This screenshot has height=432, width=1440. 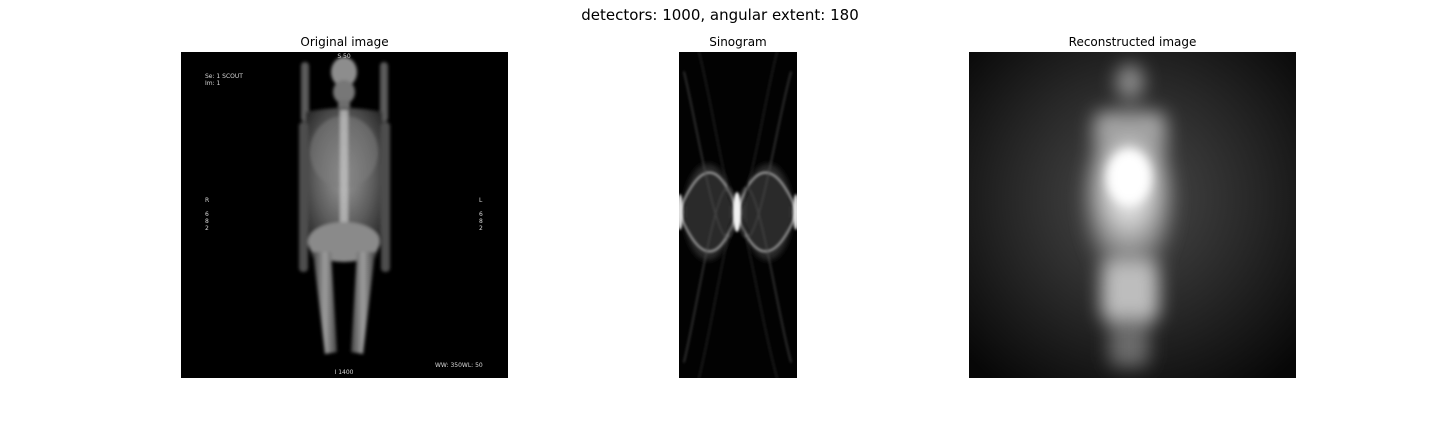 I want to click on overlay-left-num-1: 6, so click(x=207, y=214).